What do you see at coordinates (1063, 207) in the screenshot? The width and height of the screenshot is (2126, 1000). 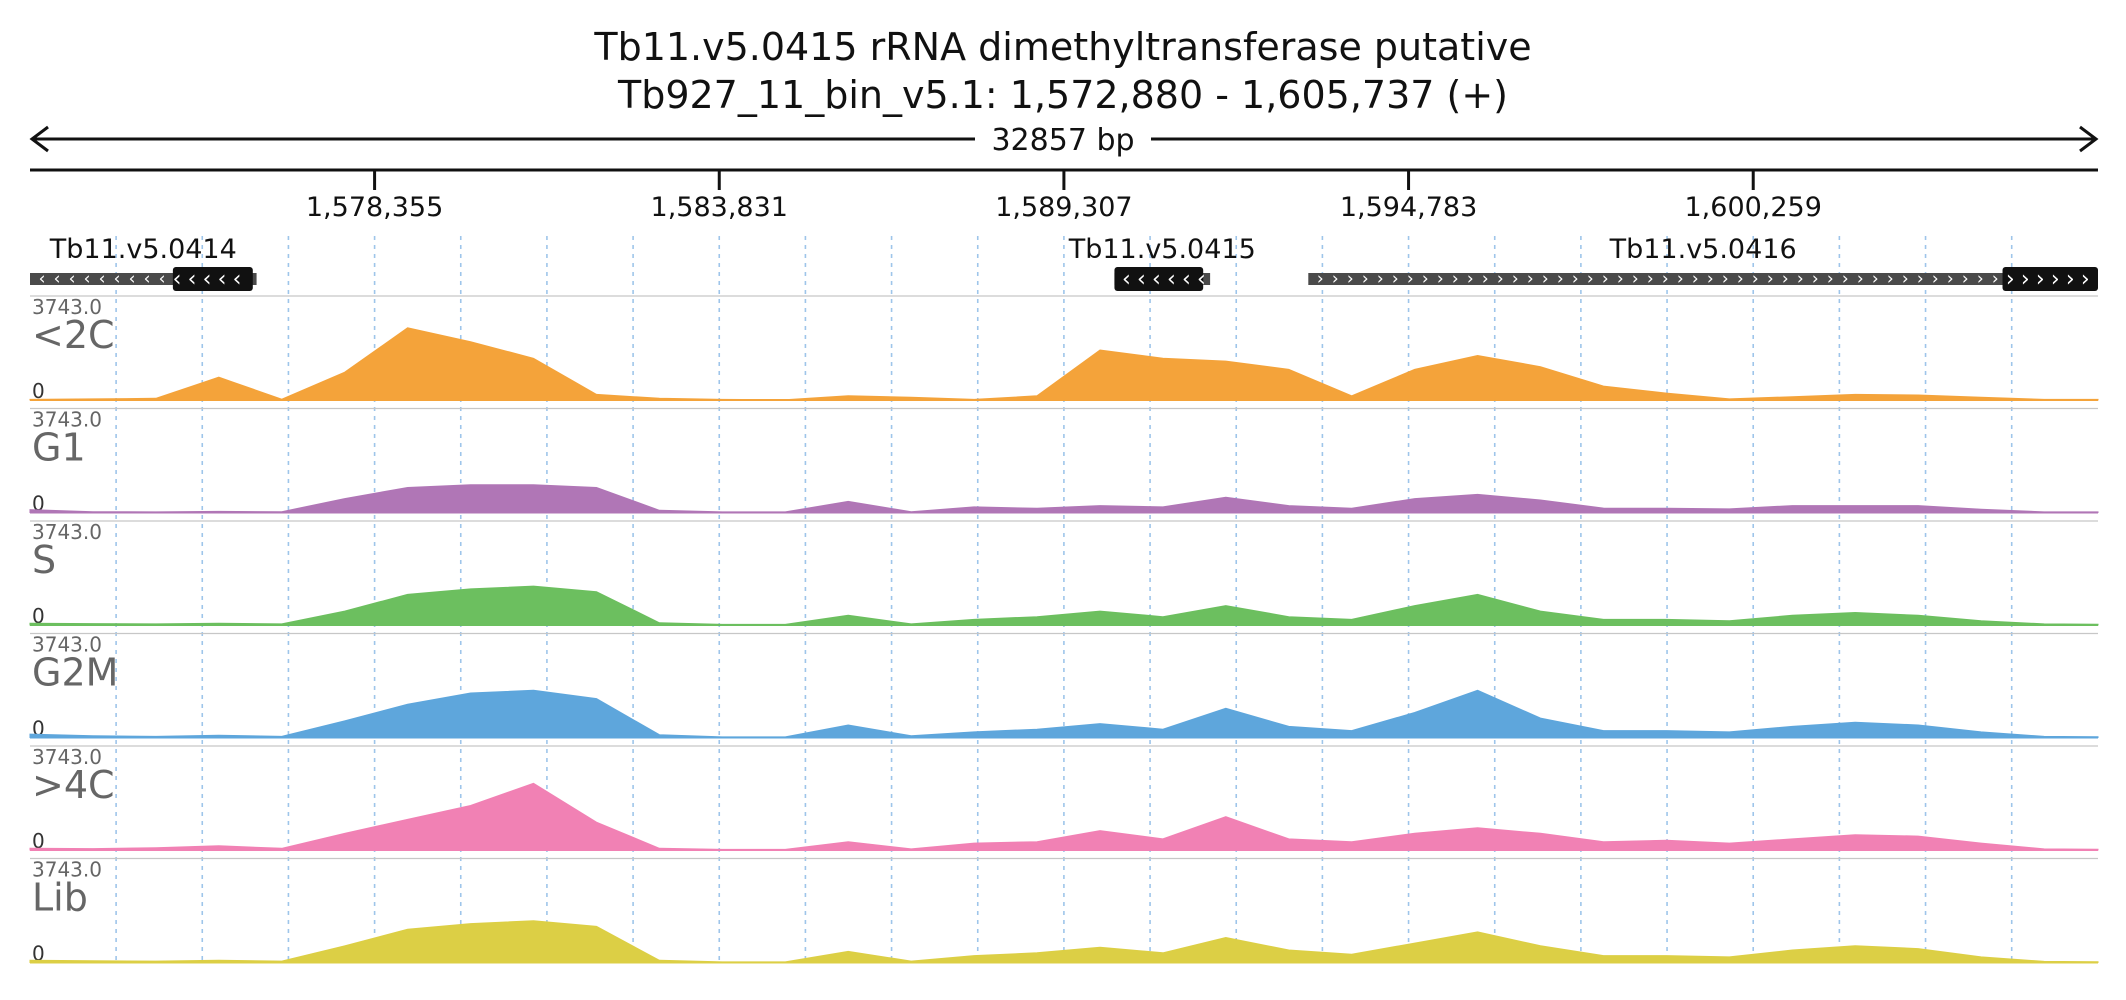 I see `x-tick-label: 1,589,307` at bounding box center [1063, 207].